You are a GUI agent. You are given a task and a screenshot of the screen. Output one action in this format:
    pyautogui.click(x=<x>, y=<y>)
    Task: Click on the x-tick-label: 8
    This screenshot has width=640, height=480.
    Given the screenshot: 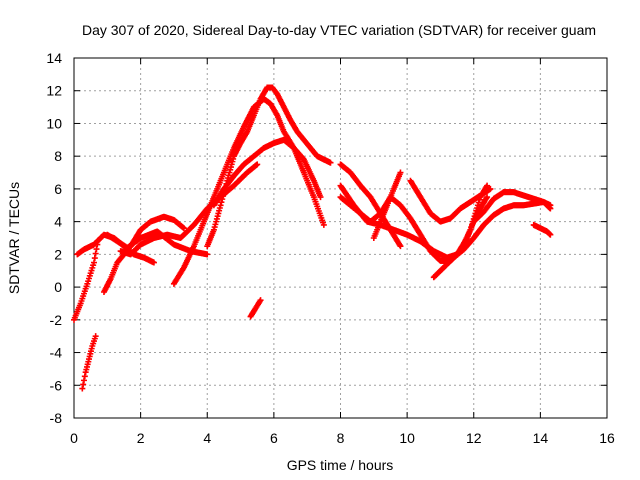 What is the action you would take?
    pyautogui.click(x=341, y=438)
    